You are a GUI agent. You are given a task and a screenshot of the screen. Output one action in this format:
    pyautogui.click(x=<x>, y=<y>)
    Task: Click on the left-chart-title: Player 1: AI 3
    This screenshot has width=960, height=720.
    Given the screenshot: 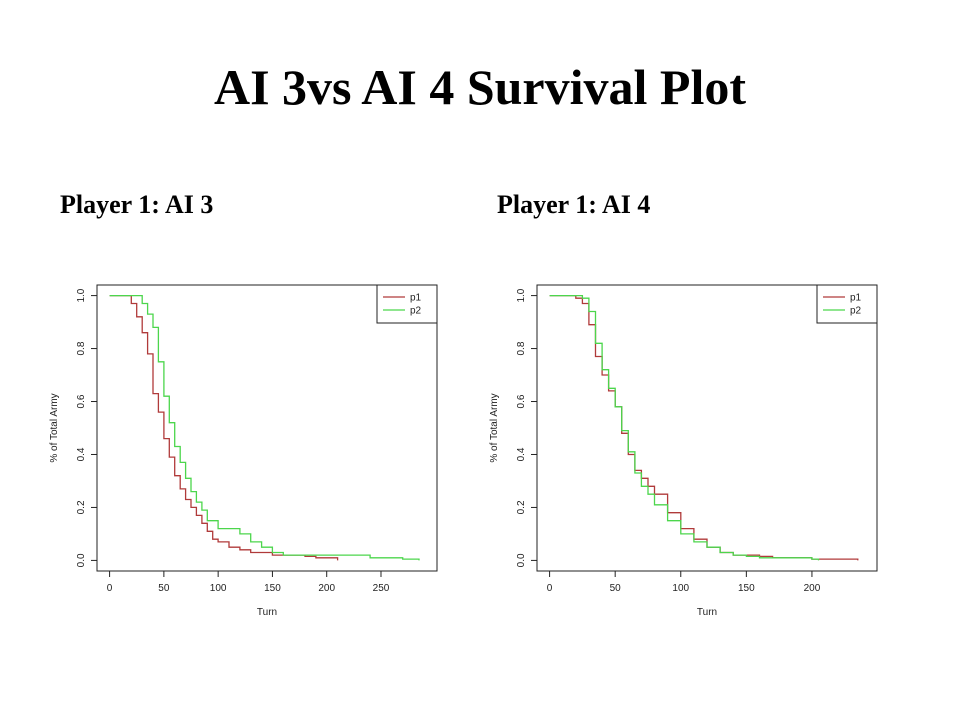 What is the action you would take?
    pyautogui.click(x=137, y=204)
    